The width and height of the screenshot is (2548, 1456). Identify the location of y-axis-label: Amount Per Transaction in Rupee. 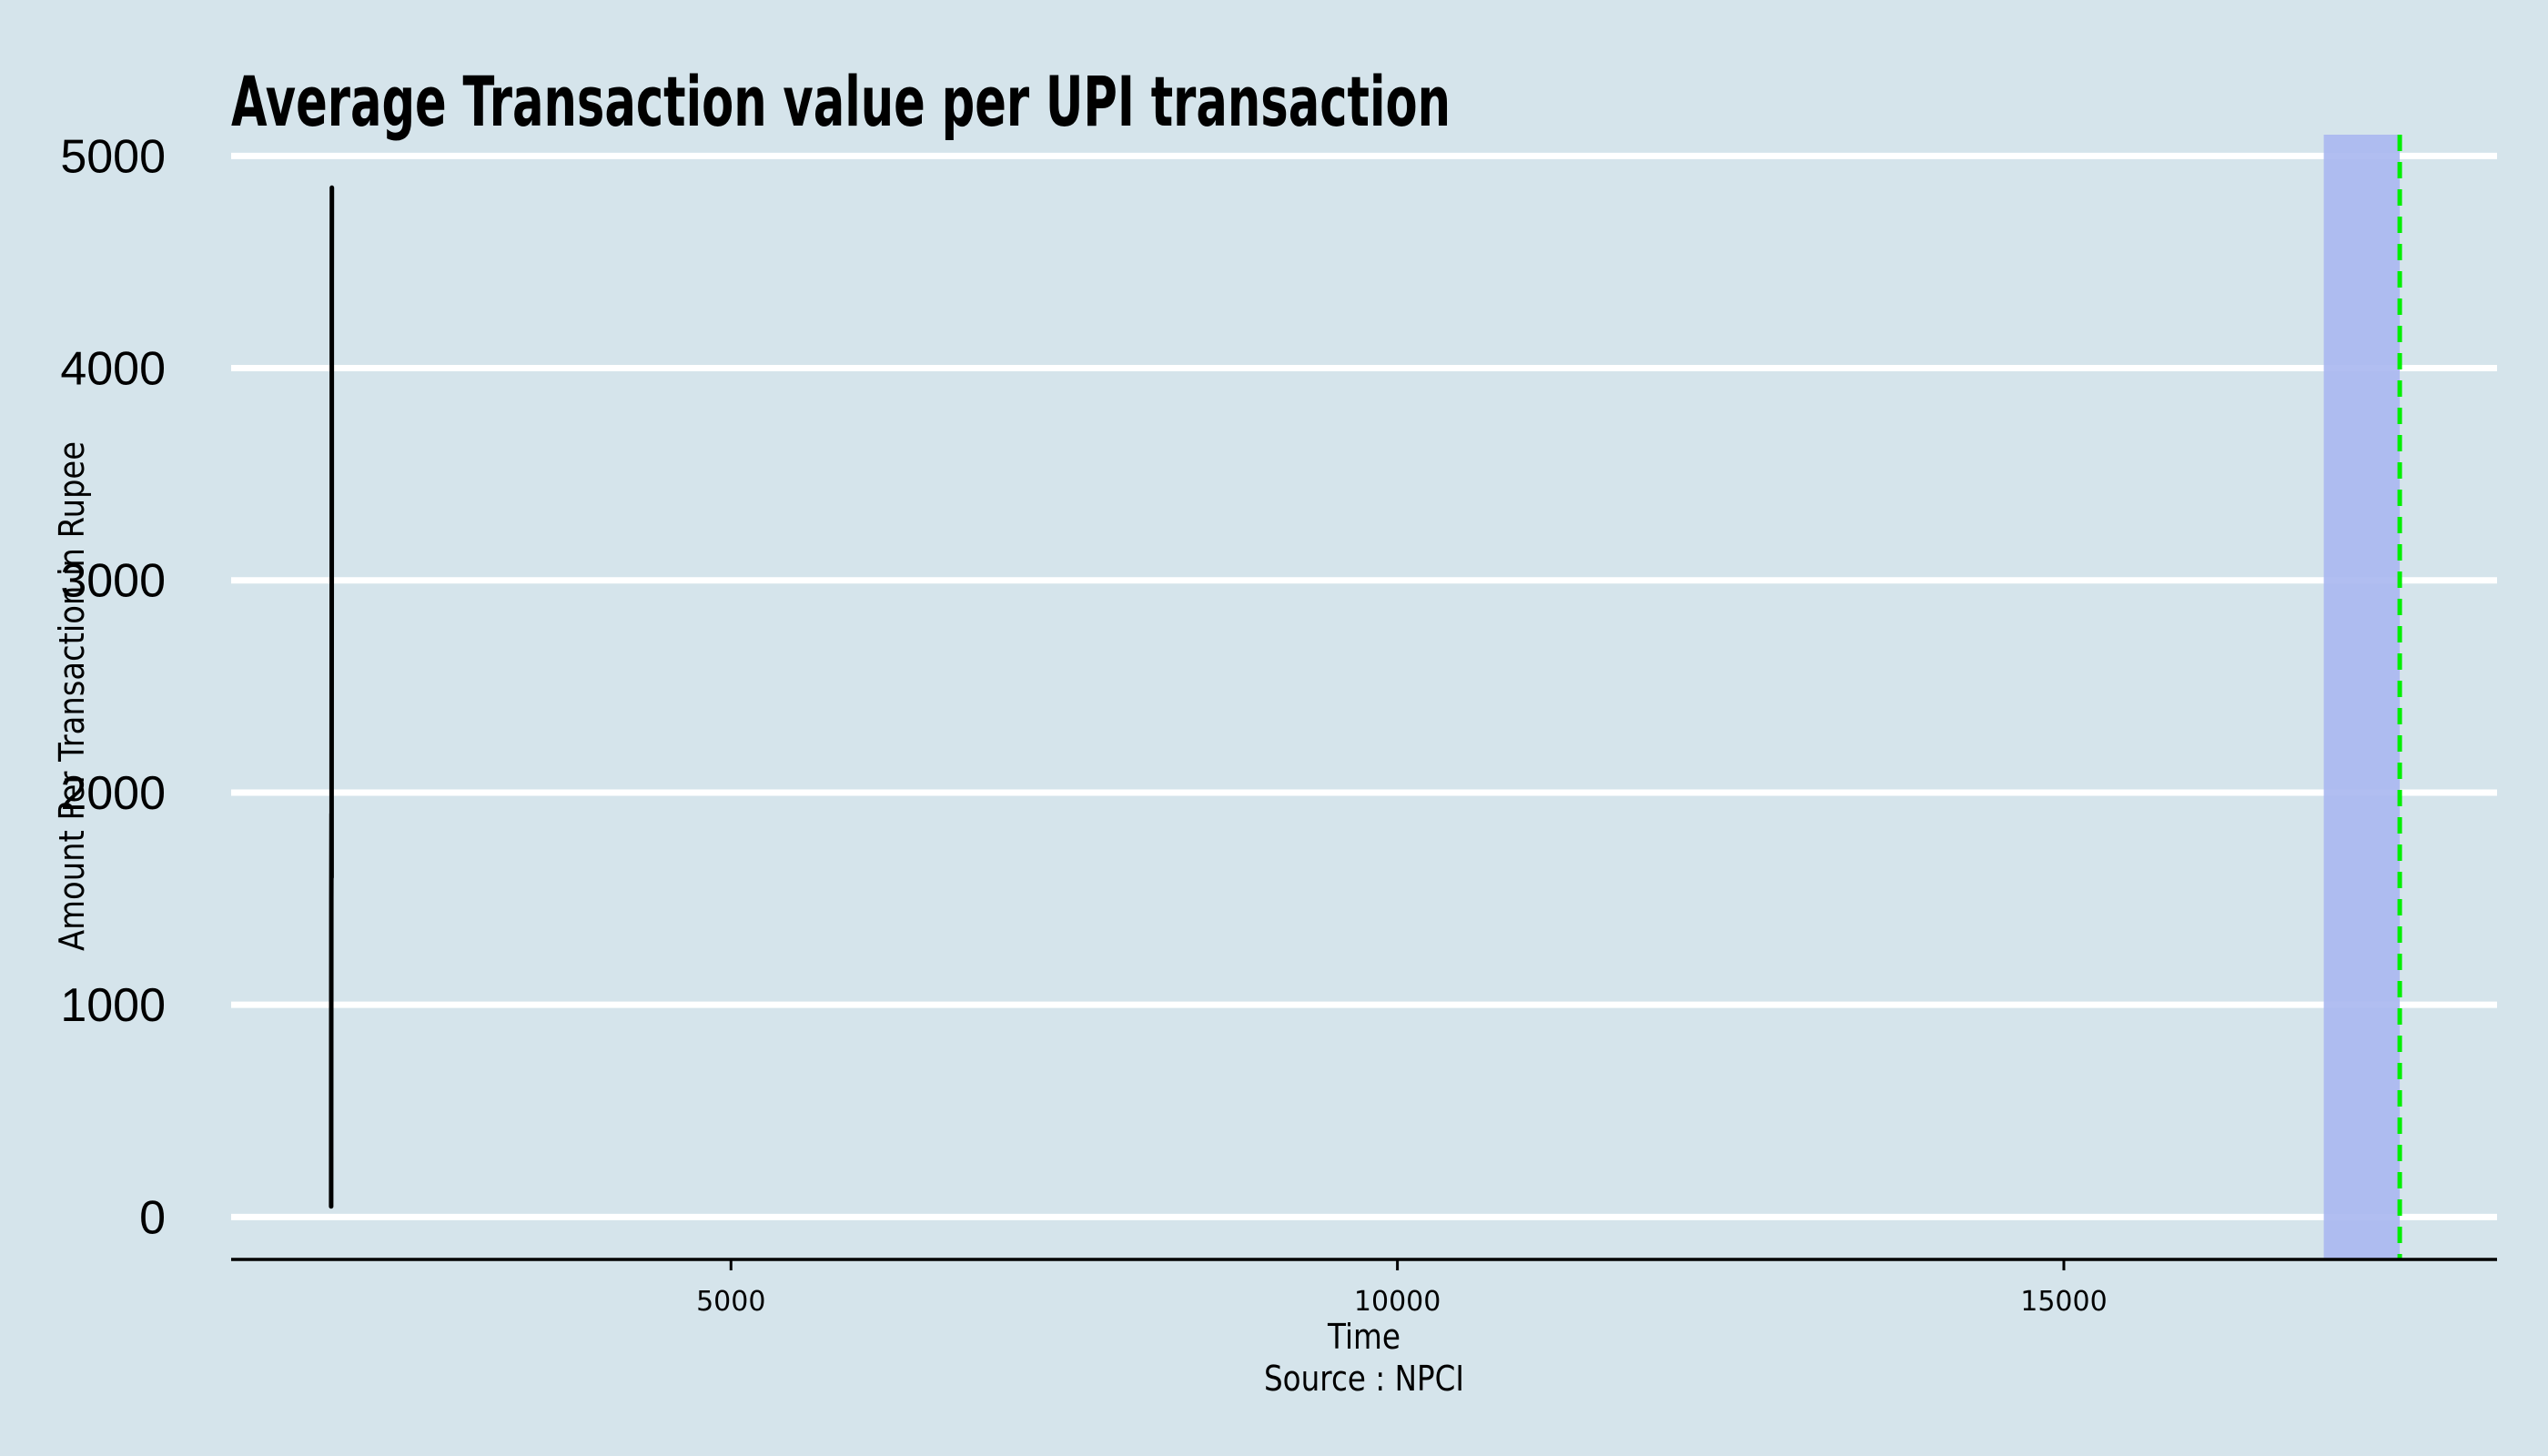
(72, 696).